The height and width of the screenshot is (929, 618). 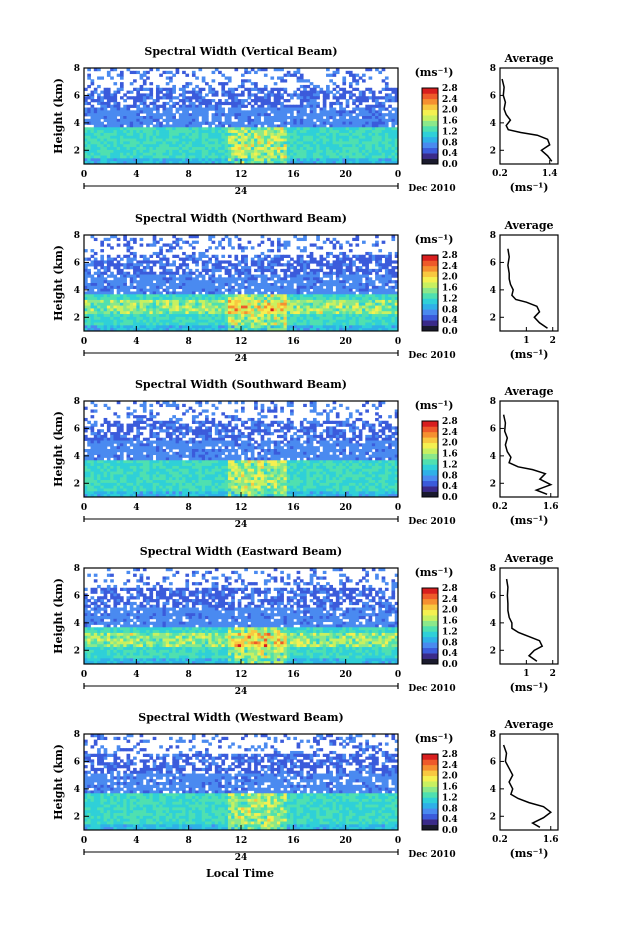 I want to click on panel-title: Spectral Width (Westward Beam), so click(x=240, y=717).